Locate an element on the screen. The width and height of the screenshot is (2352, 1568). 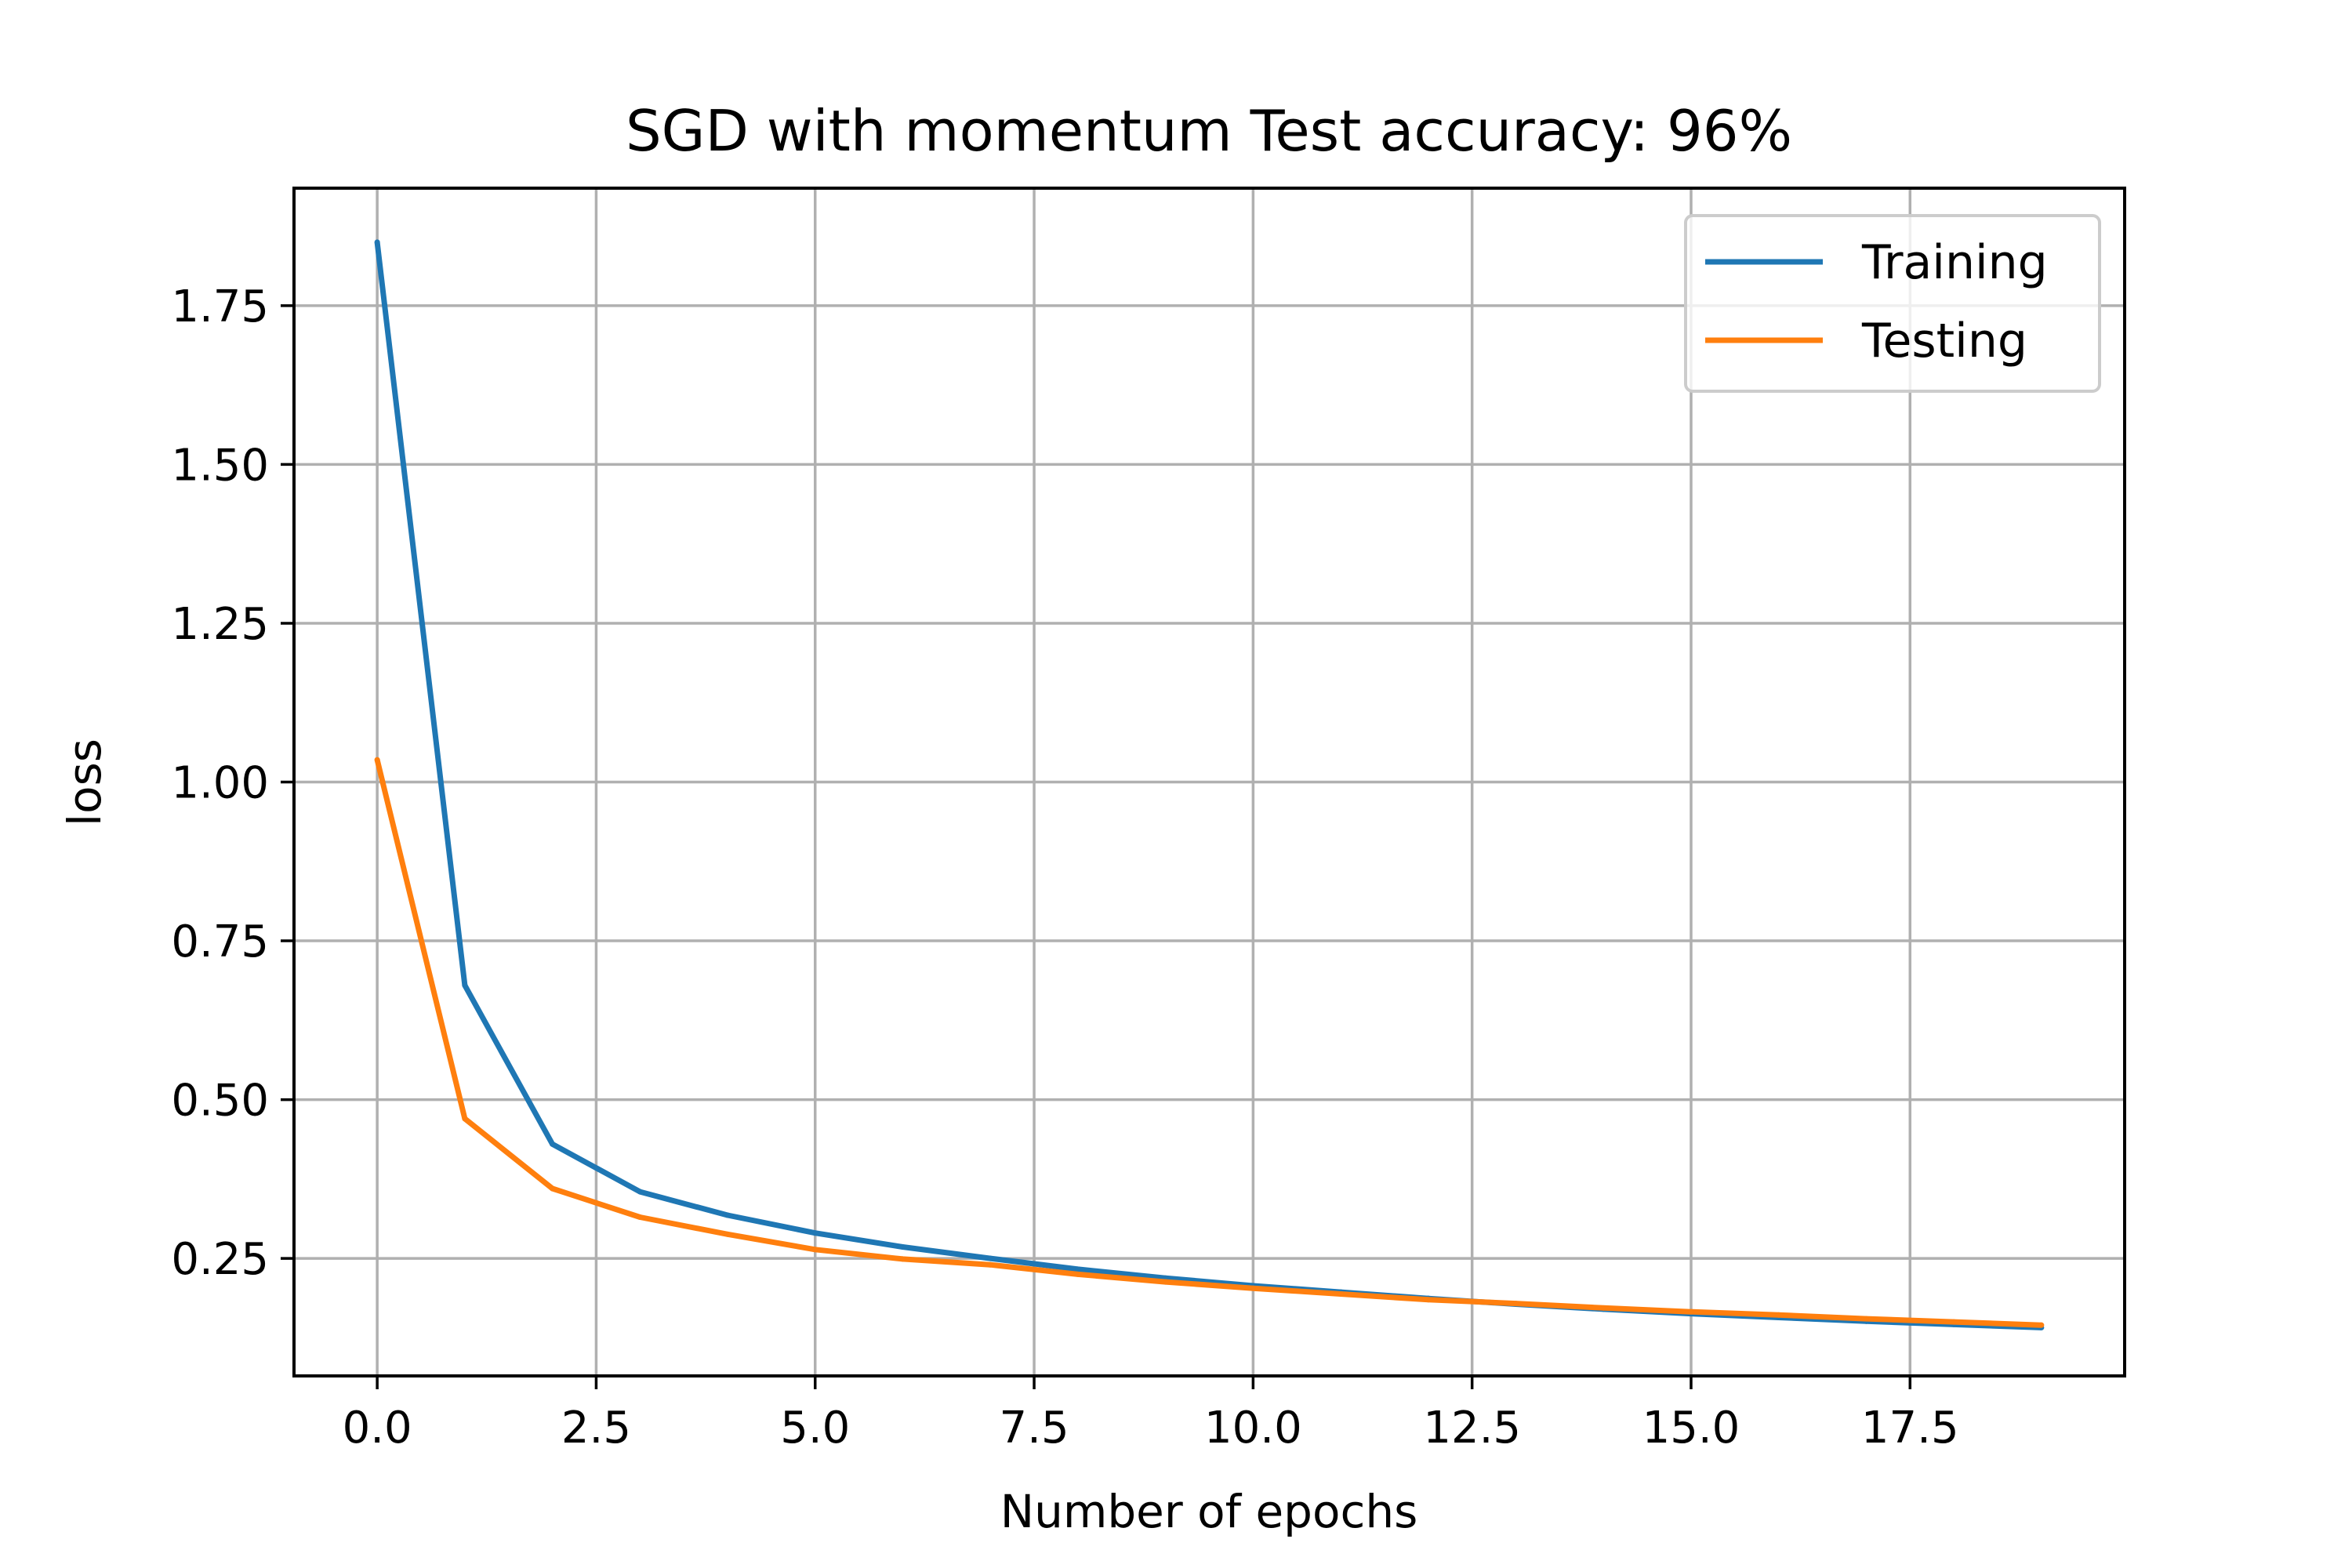
y-tick-label: 1.50 is located at coordinates (220, 465).